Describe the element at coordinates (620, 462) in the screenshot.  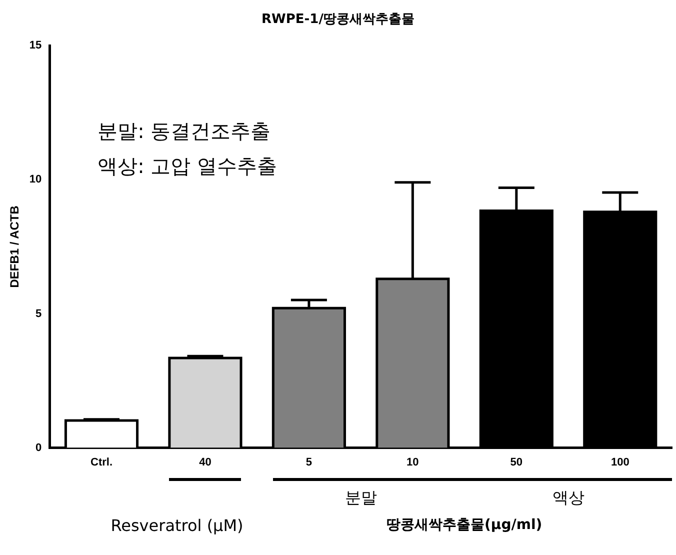
I see `x-tick-label: 100` at that location.